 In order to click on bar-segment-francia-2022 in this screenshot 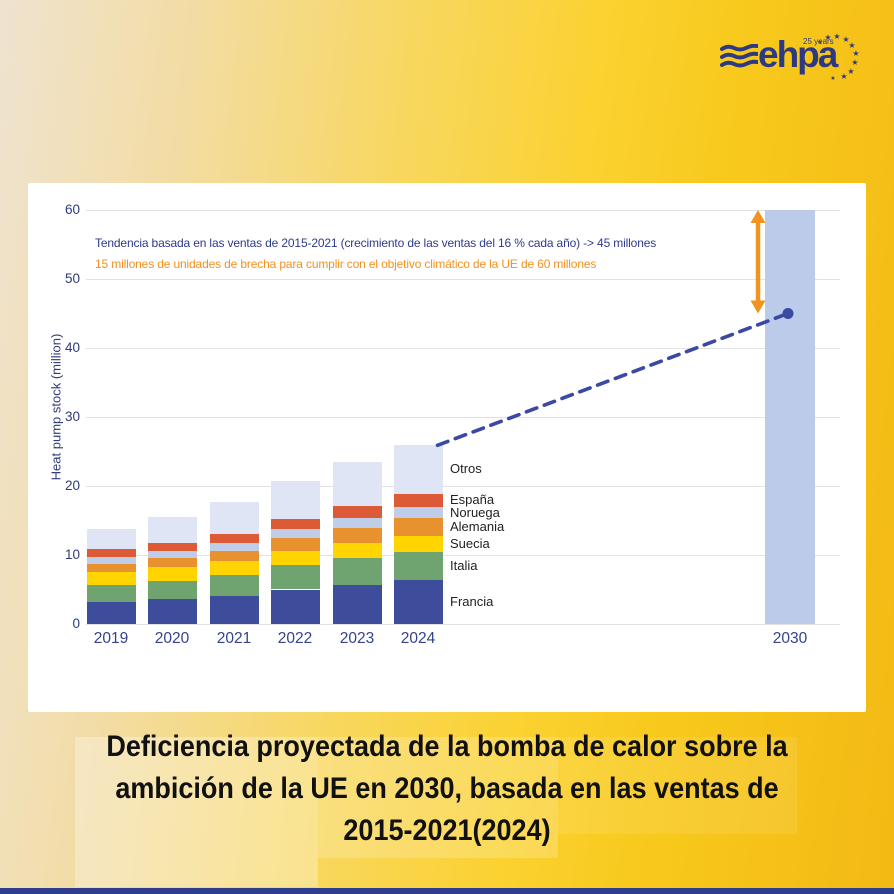, I will do `click(295, 606)`.